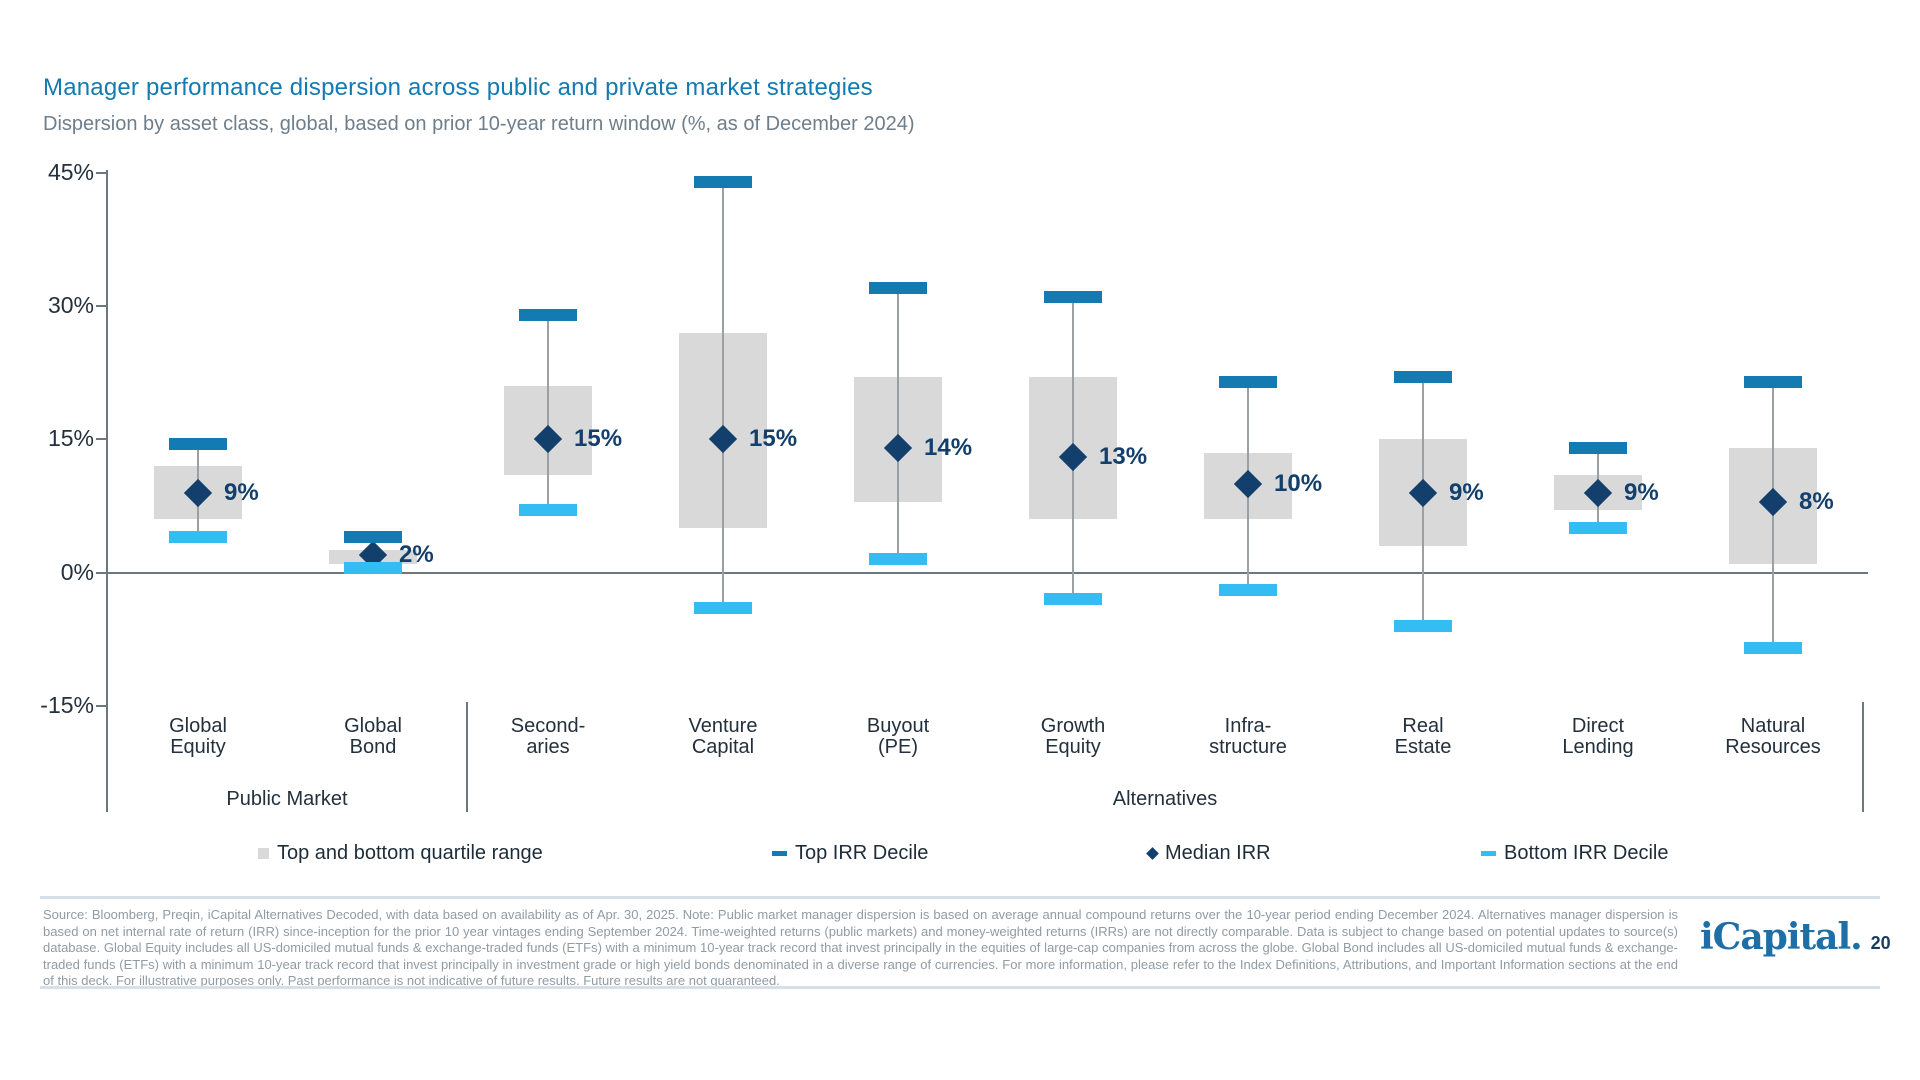 The width and height of the screenshot is (1920, 1080). I want to click on ytick-label: 0%, so click(77, 571).